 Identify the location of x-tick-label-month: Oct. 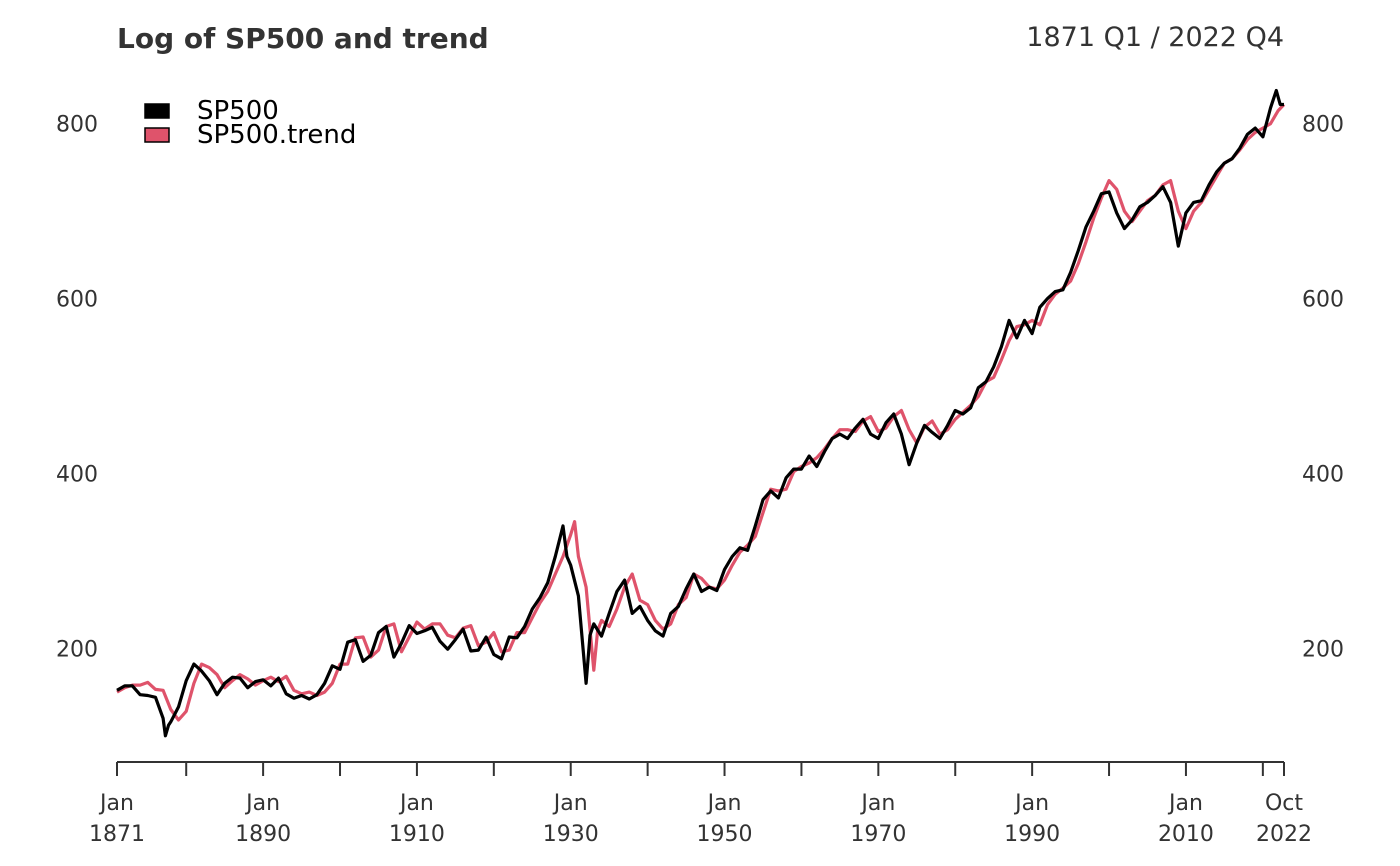
(1284, 803).